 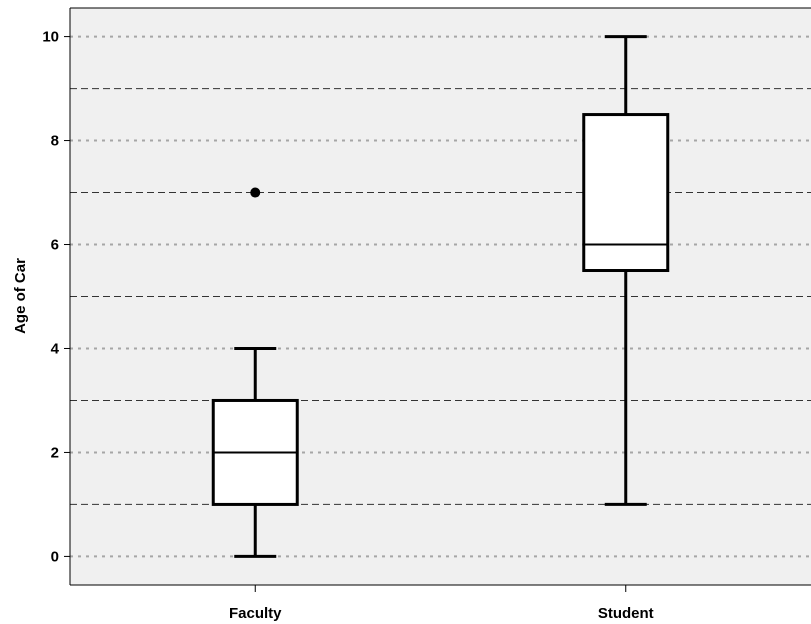 What do you see at coordinates (55, 141) in the screenshot?
I see `y-tick-label: 8` at bounding box center [55, 141].